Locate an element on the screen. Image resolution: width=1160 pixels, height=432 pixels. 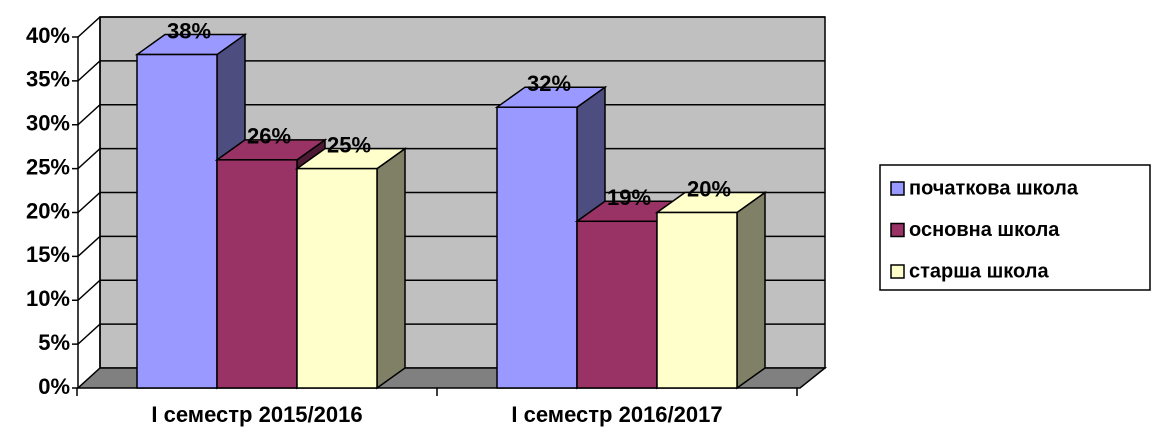
data-label: 20% is located at coordinates (709, 188).